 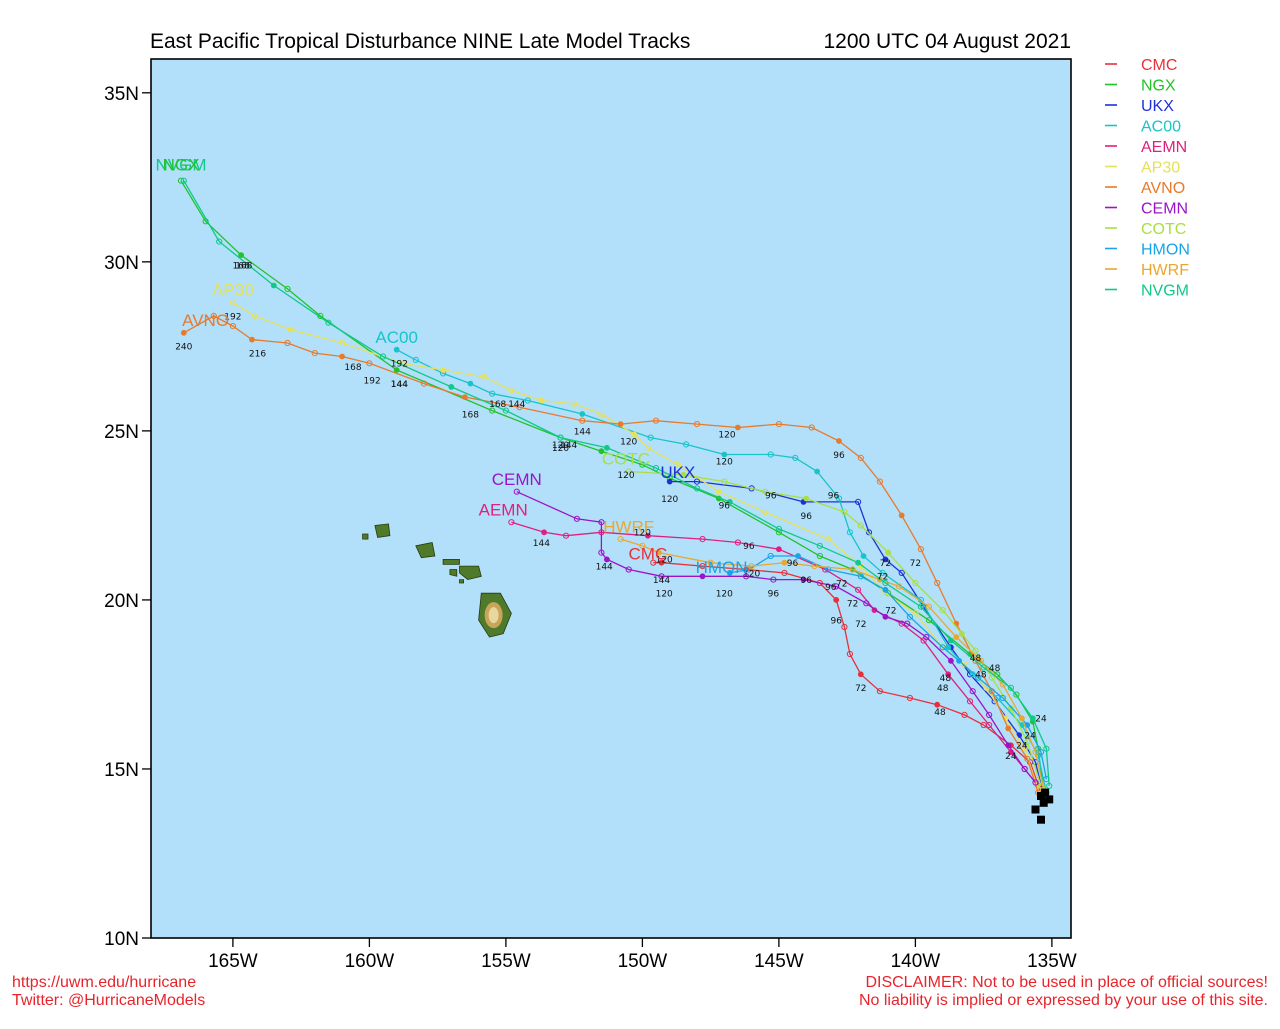 What do you see at coordinates (1163, 229) in the screenshot?
I see `legend-label-cotc: COTC` at bounding box center [1163, 229].